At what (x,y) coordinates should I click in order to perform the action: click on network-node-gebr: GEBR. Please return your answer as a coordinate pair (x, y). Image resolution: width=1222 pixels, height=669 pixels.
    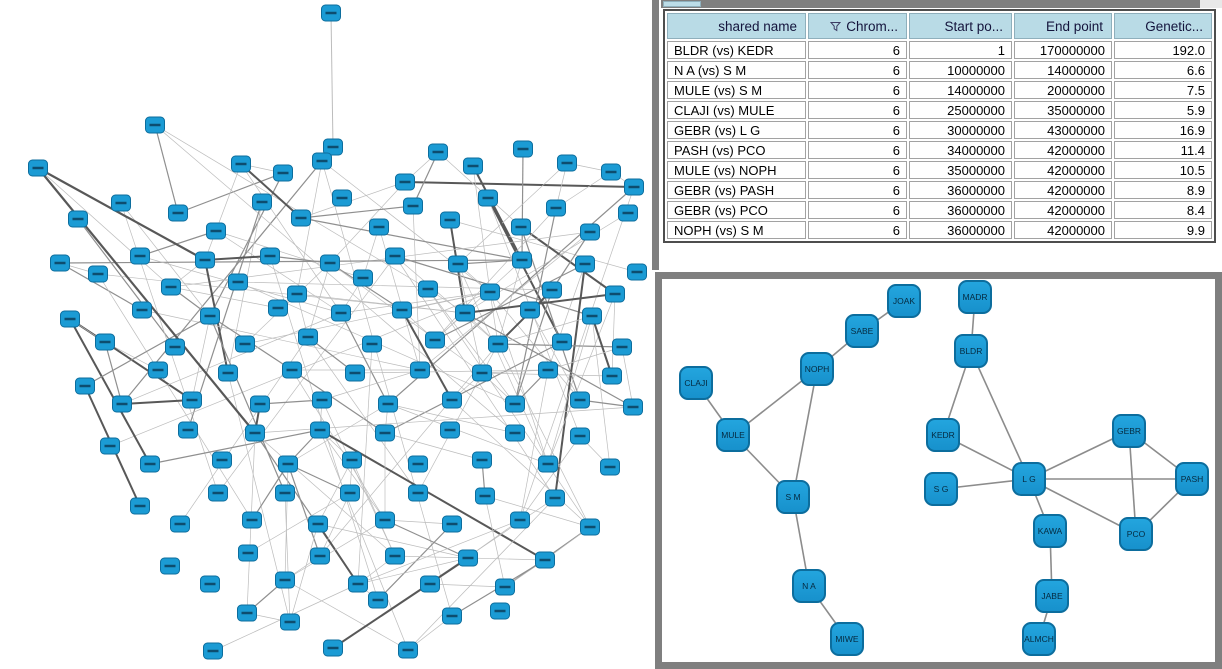
    Looking at the image, I should click on (1129, 431).